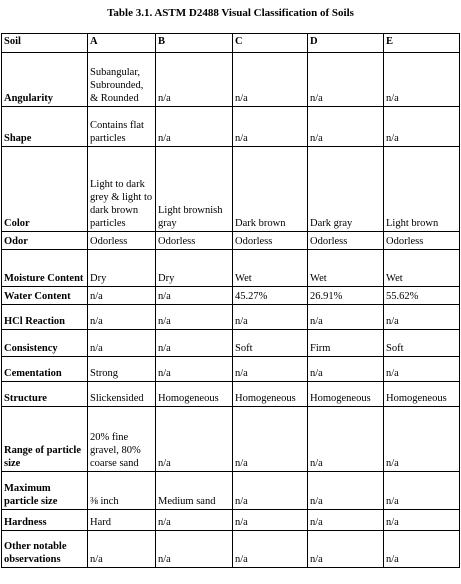 This screenshot has width=461, height=584. Describe the element at coordinates (44, 394) in the screenshot. I see `row-label: Structure` at that location.